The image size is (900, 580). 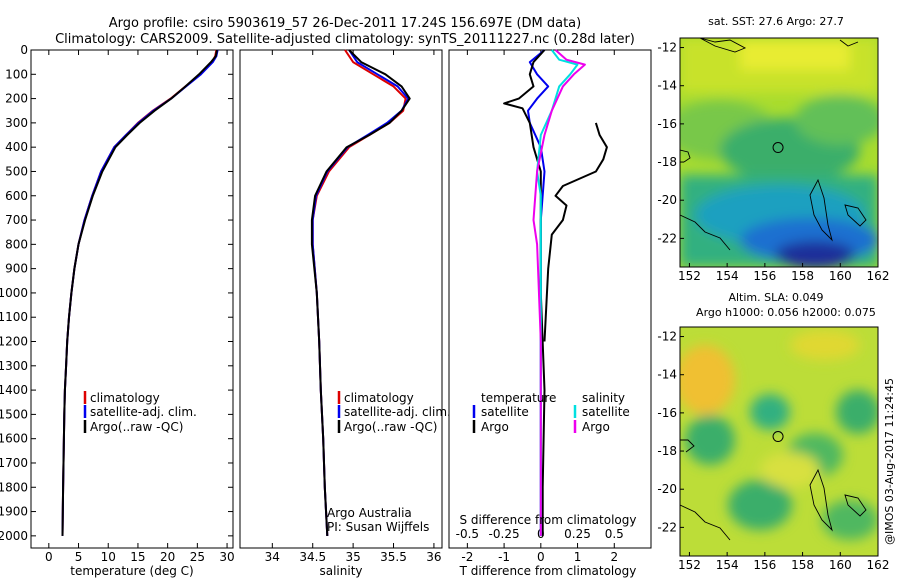 I want to click on salinity-xtick-label: 36, so click(x=433, y=557).